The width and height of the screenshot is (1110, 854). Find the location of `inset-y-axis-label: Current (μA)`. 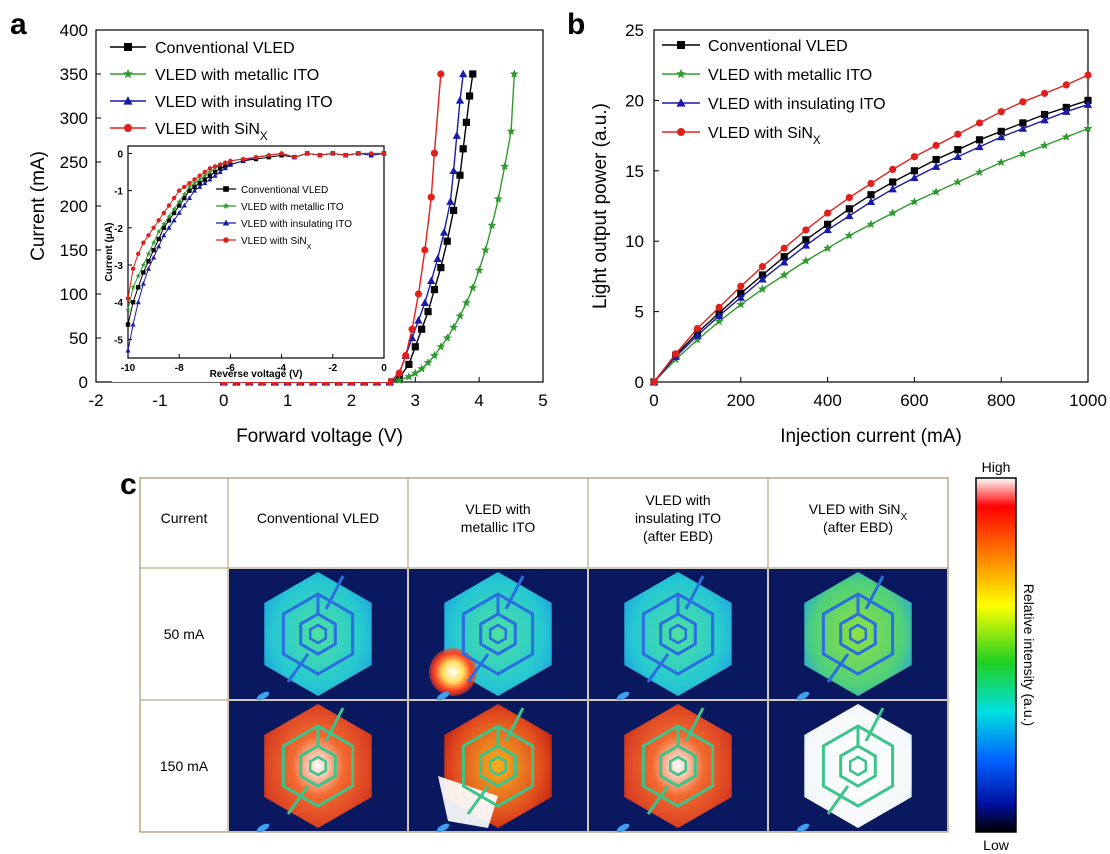

inset-y-axis-label: Current (μA) is located at coordinates (109, 252).